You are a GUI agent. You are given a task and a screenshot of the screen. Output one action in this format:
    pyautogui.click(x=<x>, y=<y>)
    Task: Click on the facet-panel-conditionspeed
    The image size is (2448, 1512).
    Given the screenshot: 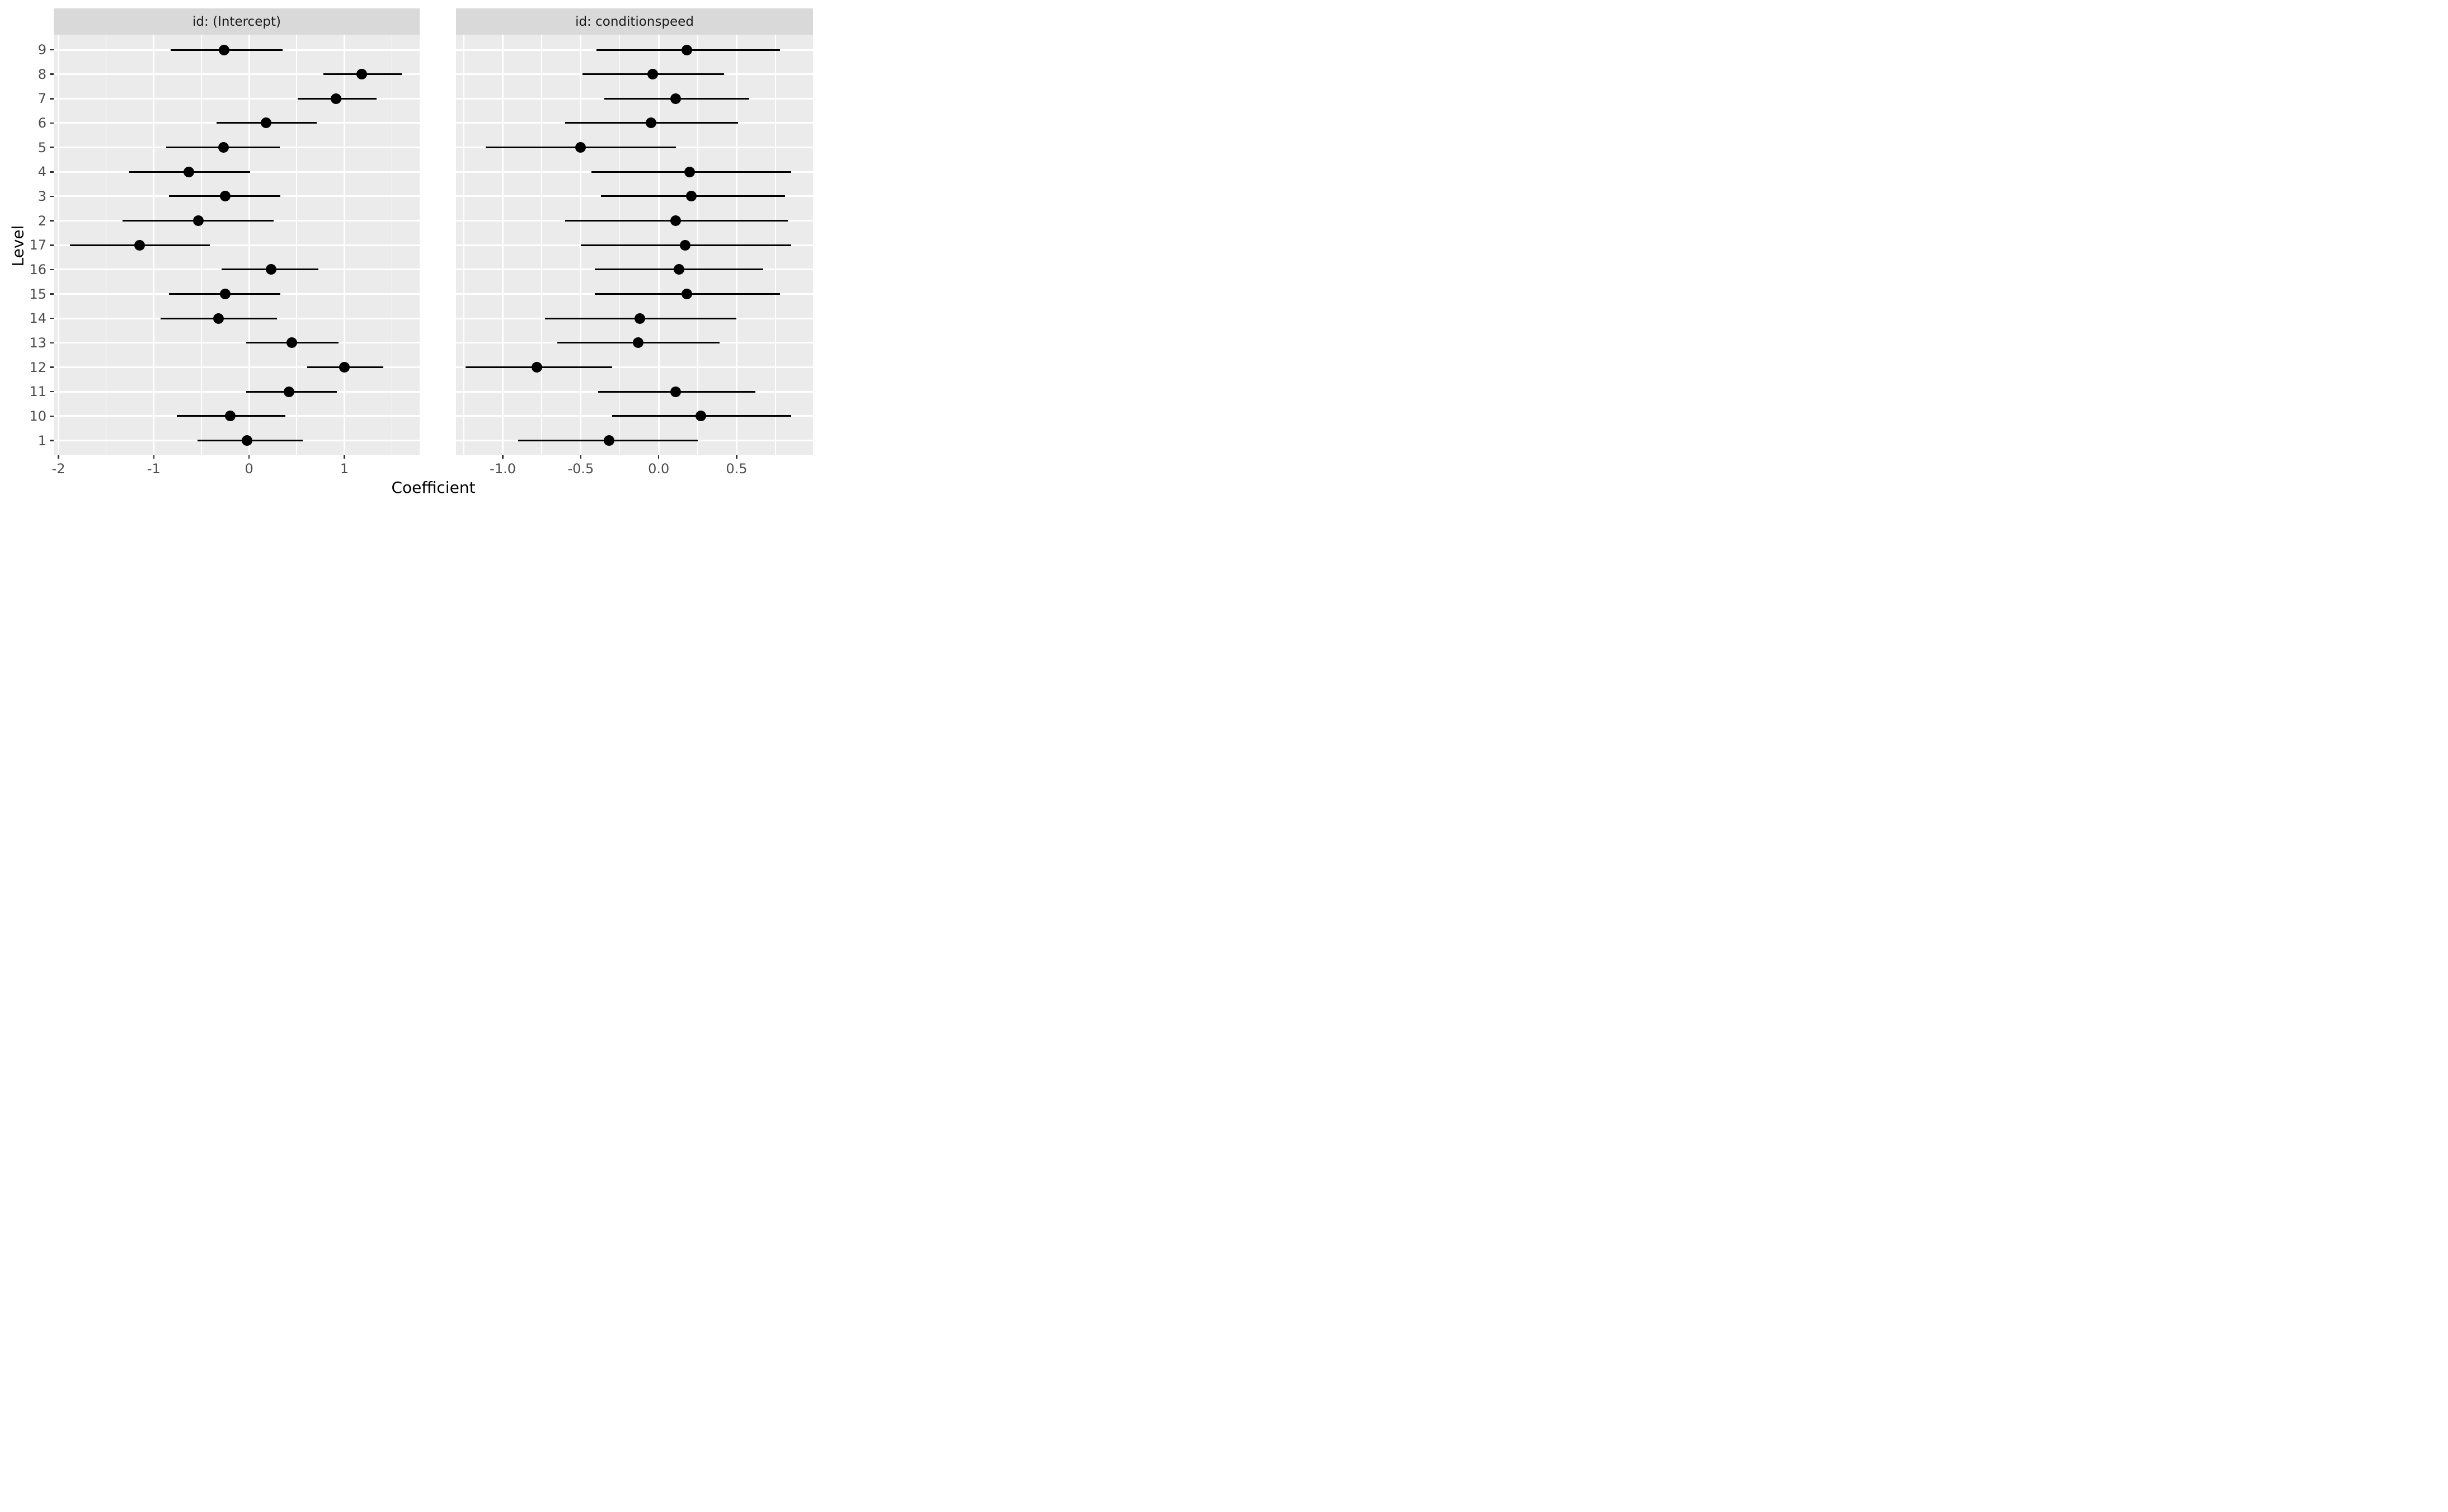 What is the action you would take?
    pyautogui.click(x=634, y=245)
    